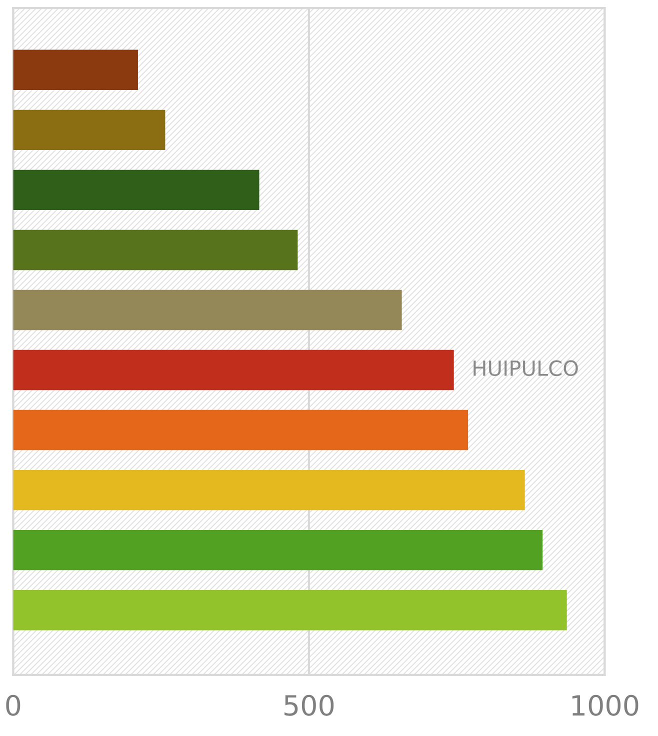 The height and width of the screenshot is (736, 658). What do you see at coordinates (526, 368) in the screenshot?
I see `y-tick-label: HUIPULCO` at bounding box center [526, 368].